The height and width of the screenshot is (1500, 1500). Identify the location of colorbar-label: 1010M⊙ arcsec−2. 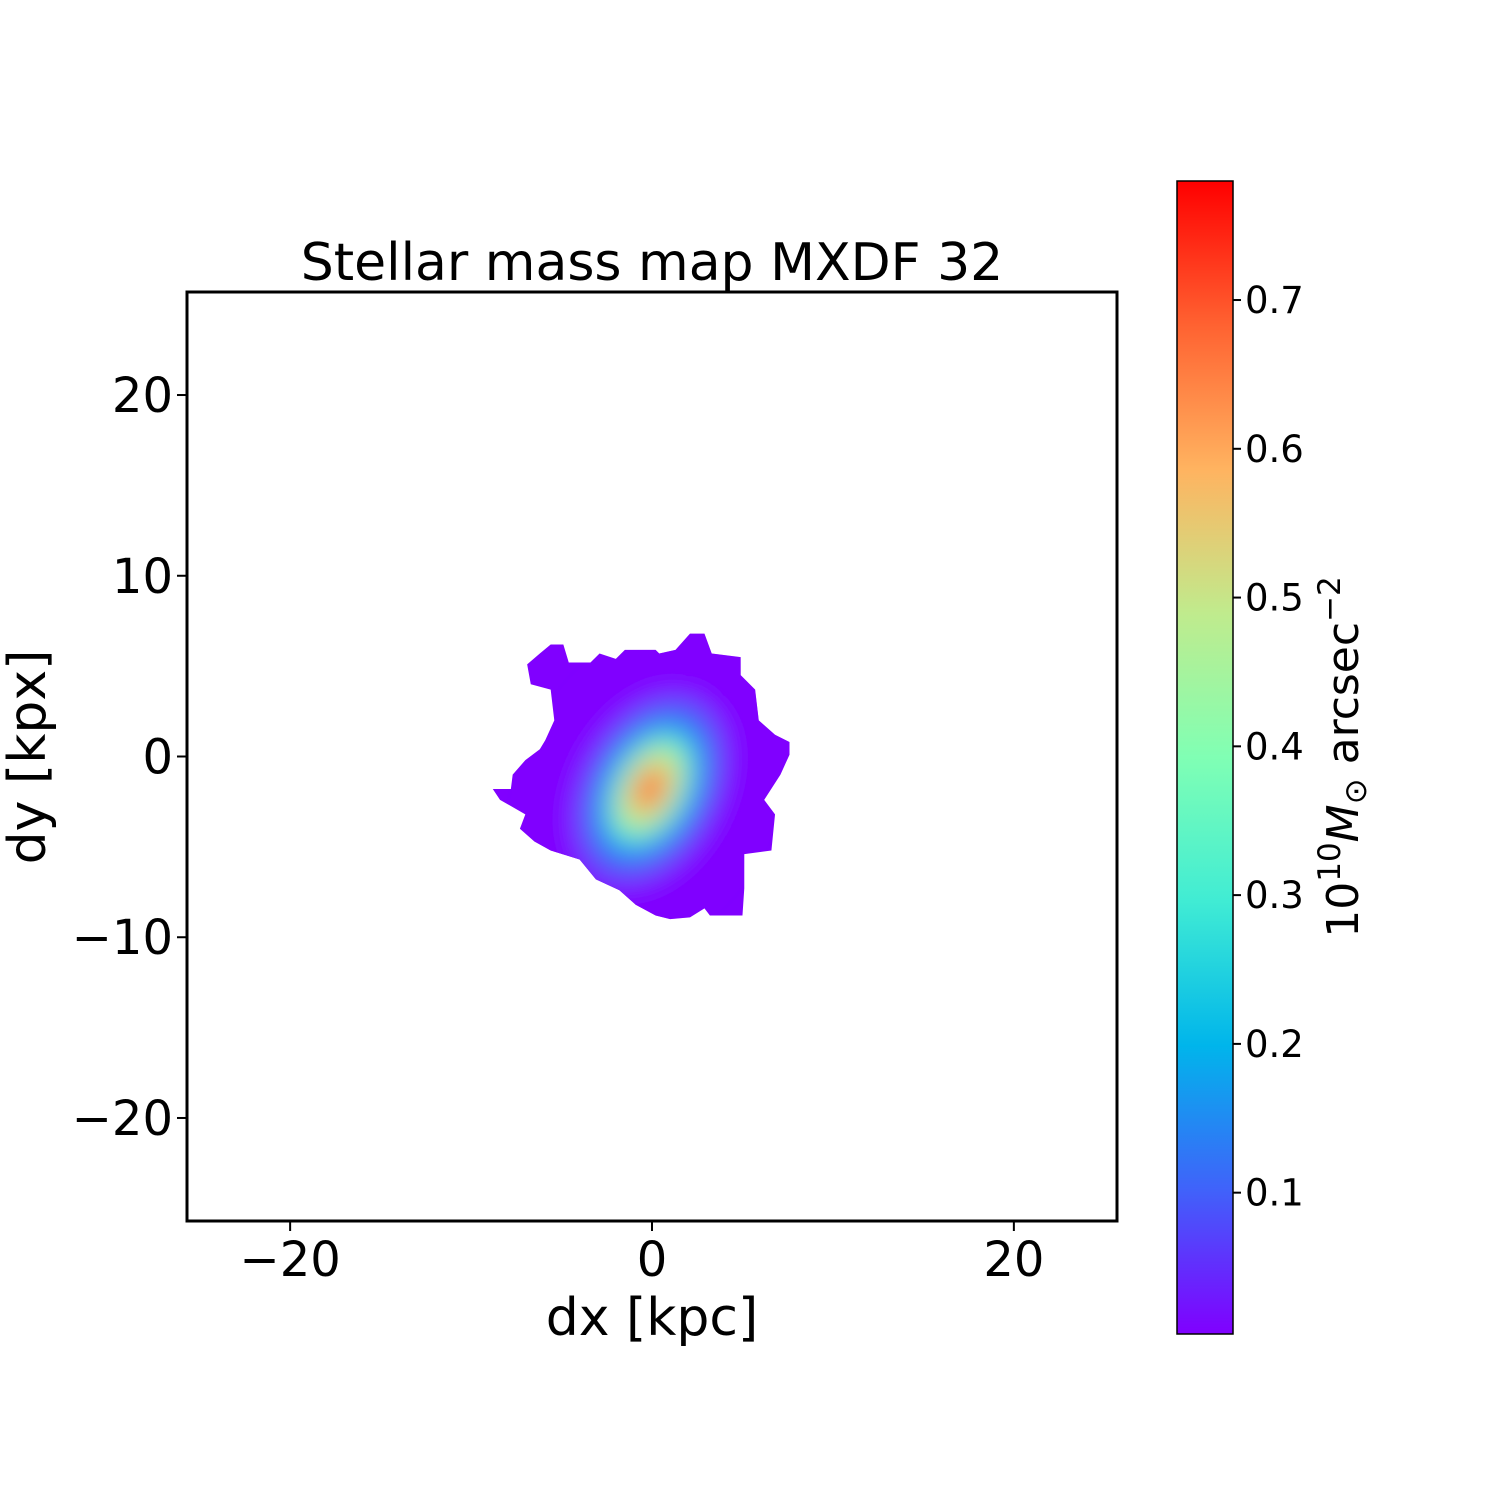
(1343, 757).